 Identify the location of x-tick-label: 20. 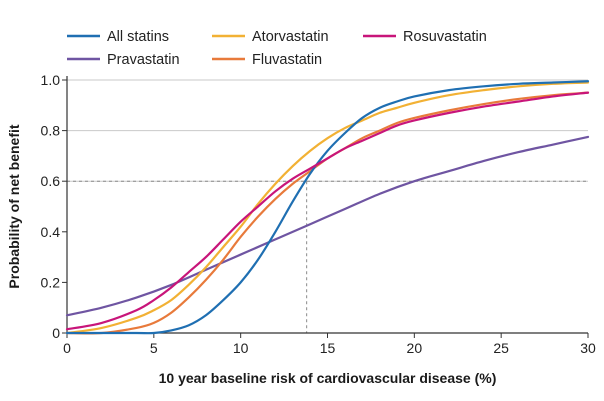
(415, 348).